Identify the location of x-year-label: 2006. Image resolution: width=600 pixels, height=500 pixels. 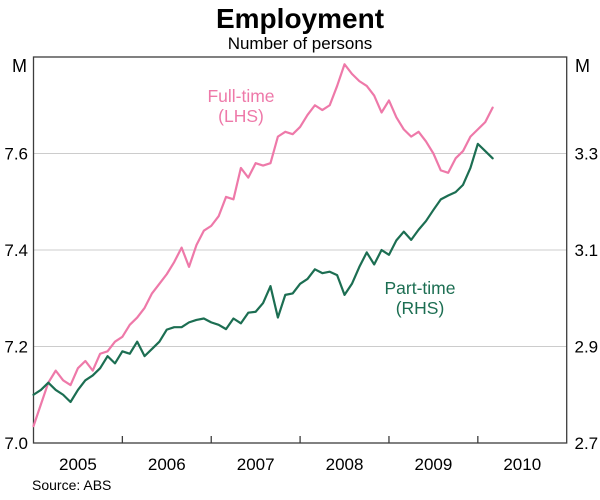
(167, 464).